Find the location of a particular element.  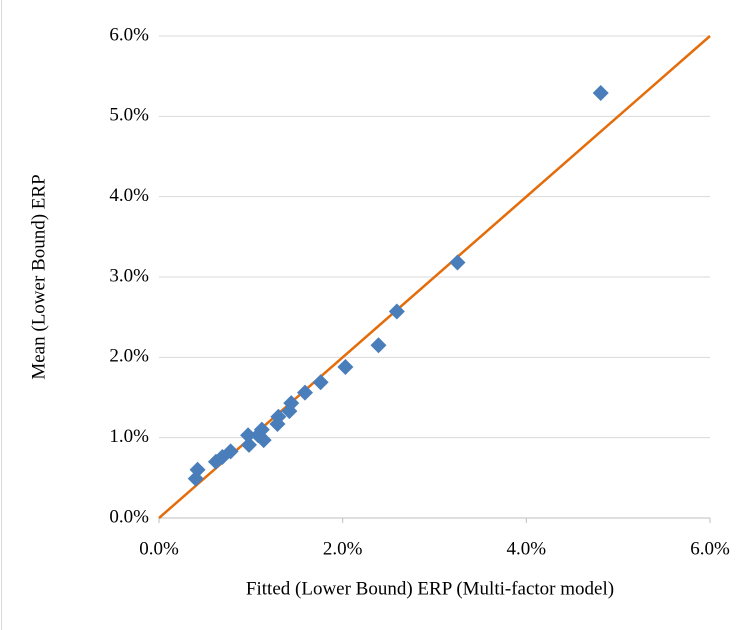

y-axis-title: Mean (Lower Bound) ERP is located at coordinates (38, 276).